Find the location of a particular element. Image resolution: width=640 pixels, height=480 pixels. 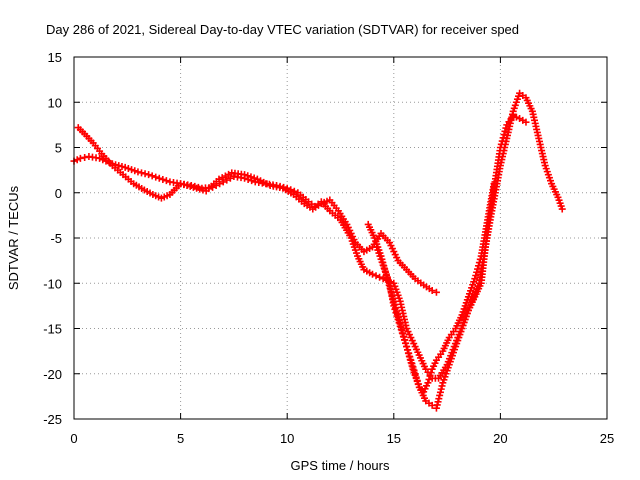

y-tick-label: -25 is located at coordinates (52, 419).